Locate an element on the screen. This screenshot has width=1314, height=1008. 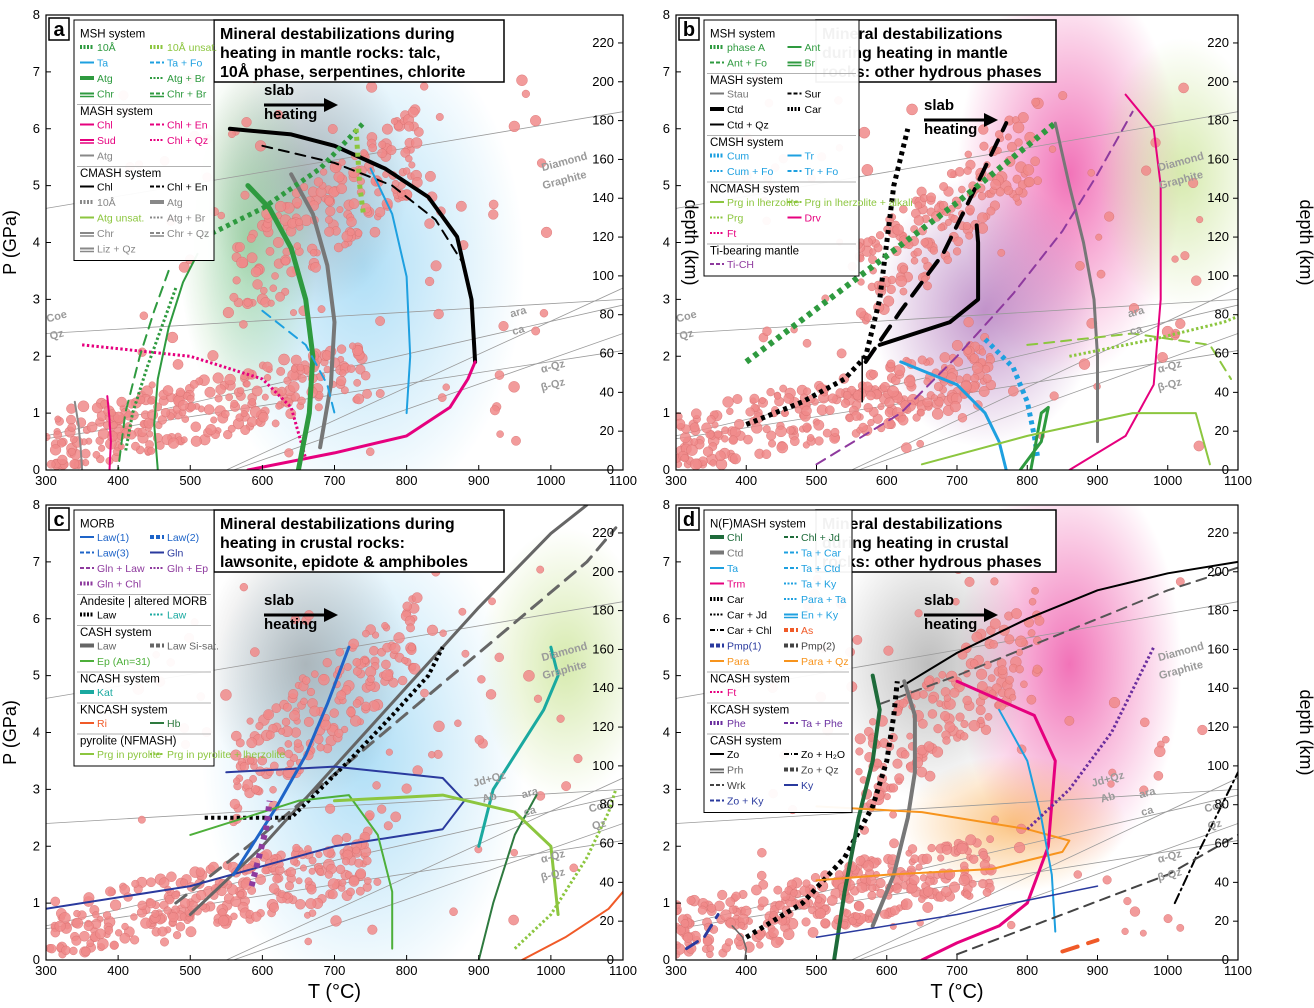
x-tick-label: 300 is located at coordinates (46, 480).